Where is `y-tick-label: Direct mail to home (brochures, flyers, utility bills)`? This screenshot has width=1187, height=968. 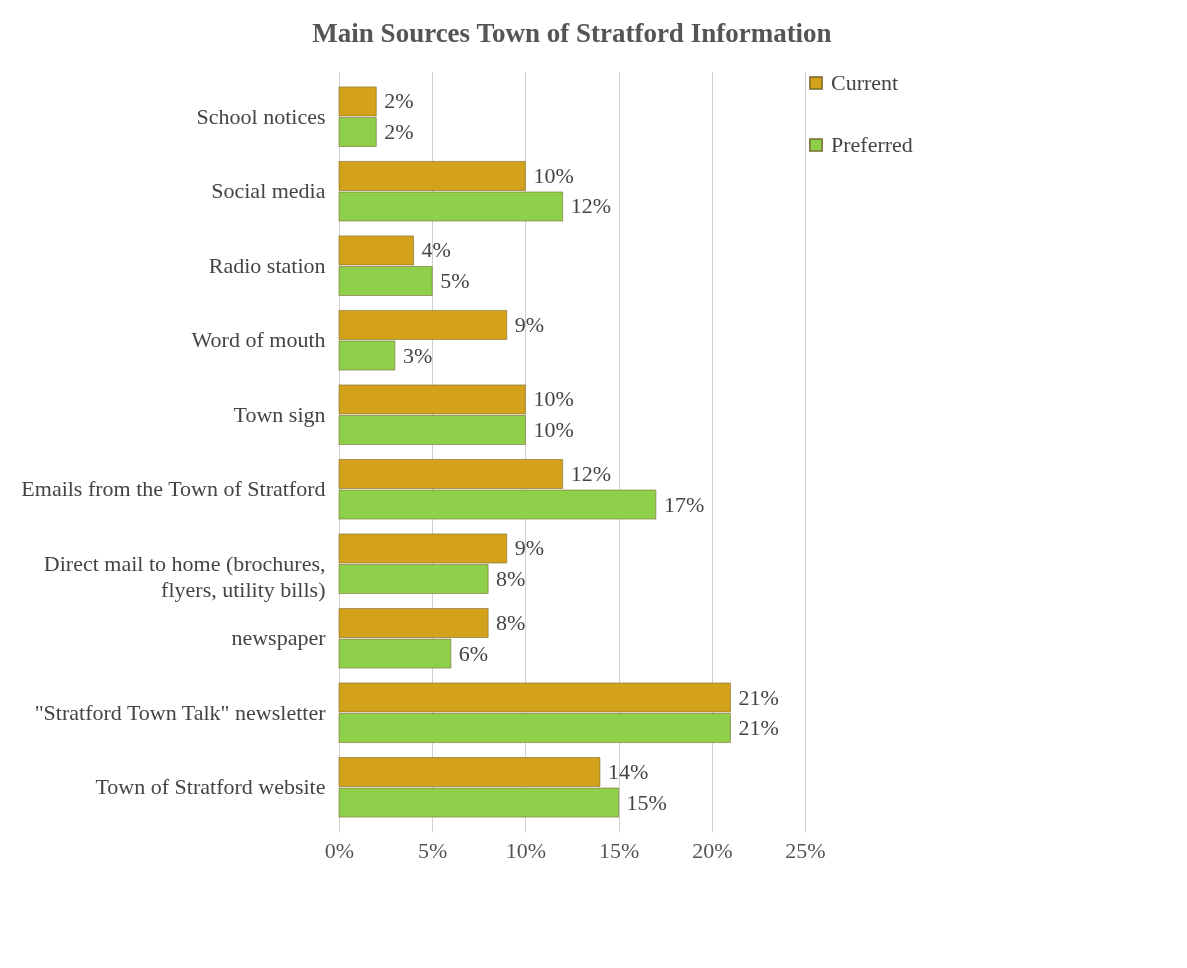
y-tick-label: Direct mail to home (brochures, flyers, utility bills) is located at coordinates (184, 576).